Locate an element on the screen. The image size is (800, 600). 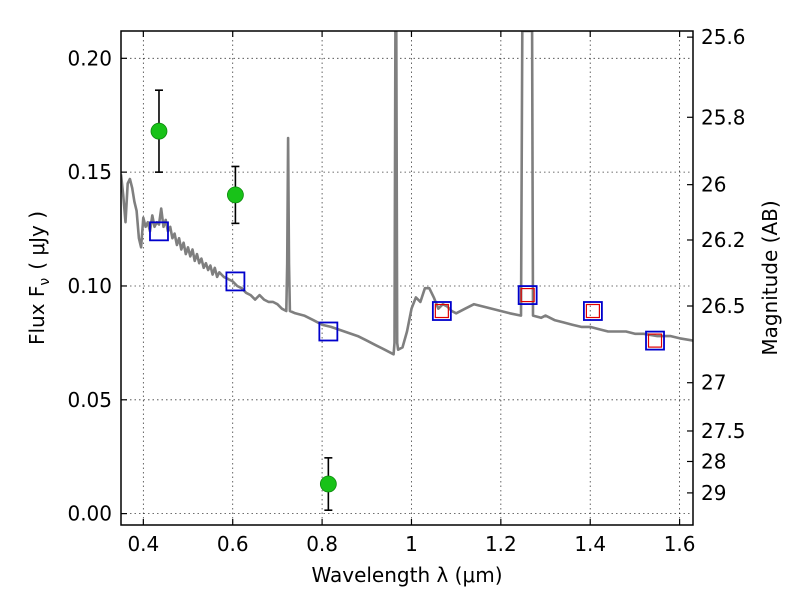
y-tick-label: 0.15 is located at coordinates (89, 172).